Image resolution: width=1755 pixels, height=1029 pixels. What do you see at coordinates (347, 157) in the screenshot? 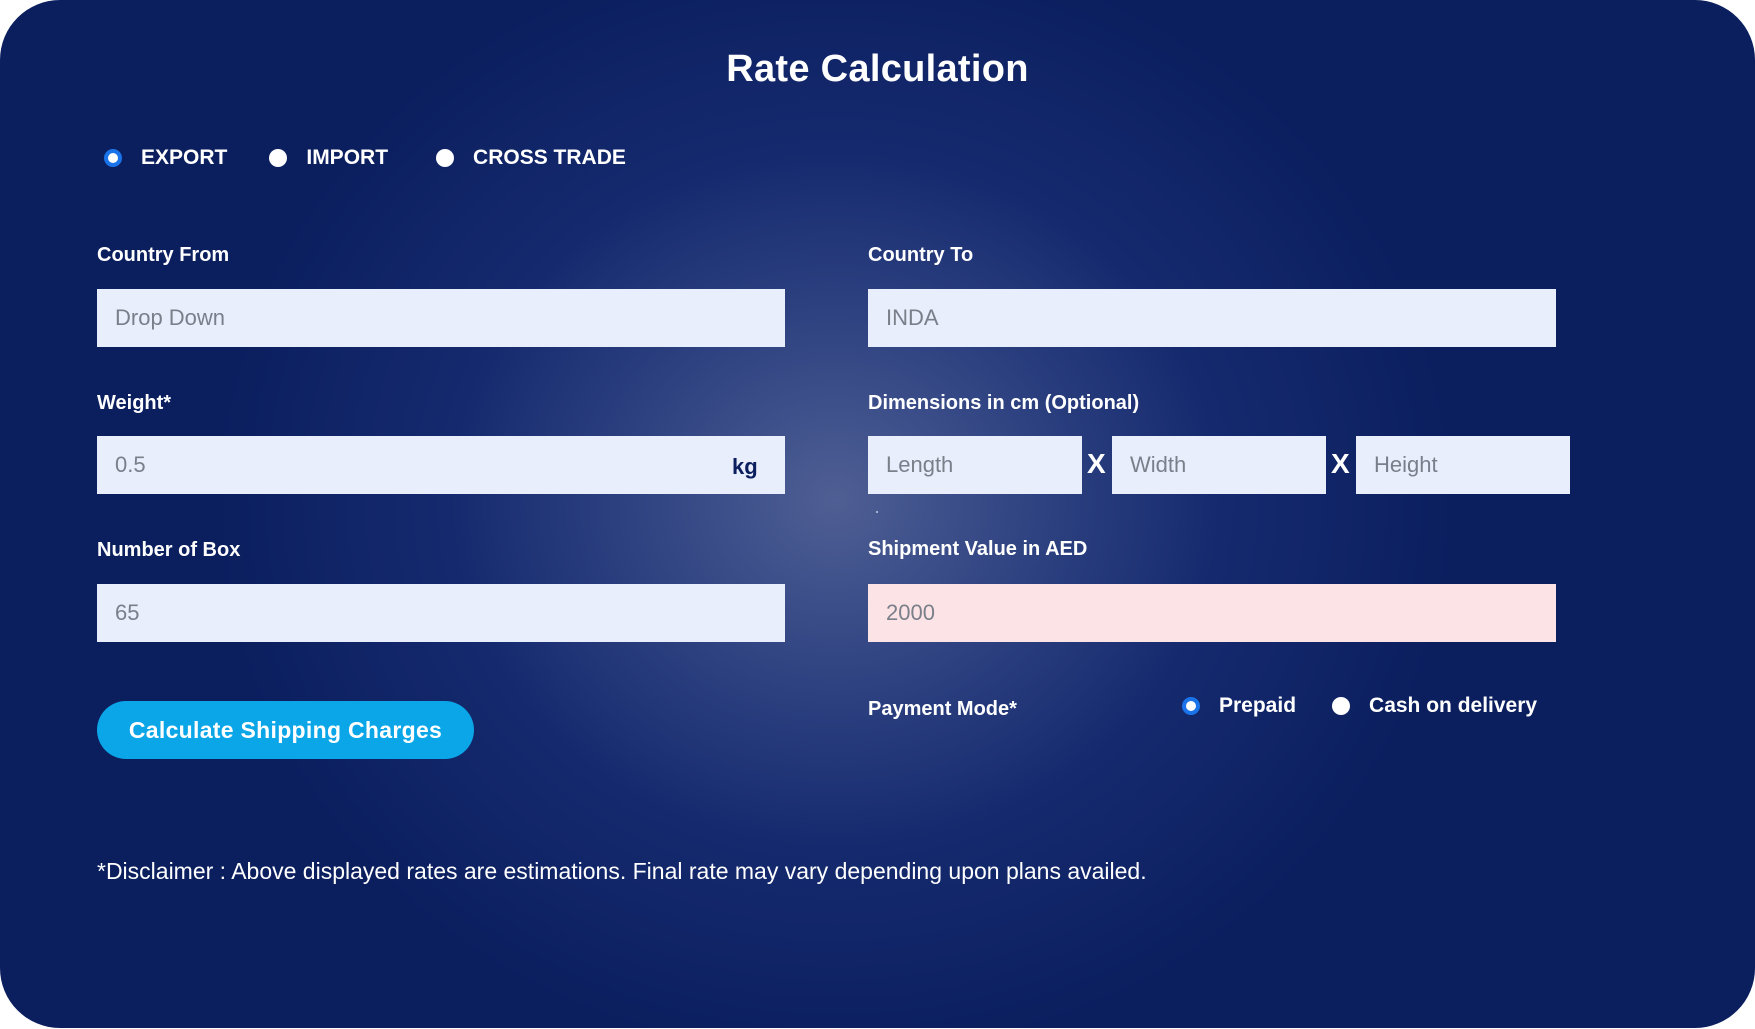
I see `radio-import-label: IMPORT` at bounding box center [347, 157].